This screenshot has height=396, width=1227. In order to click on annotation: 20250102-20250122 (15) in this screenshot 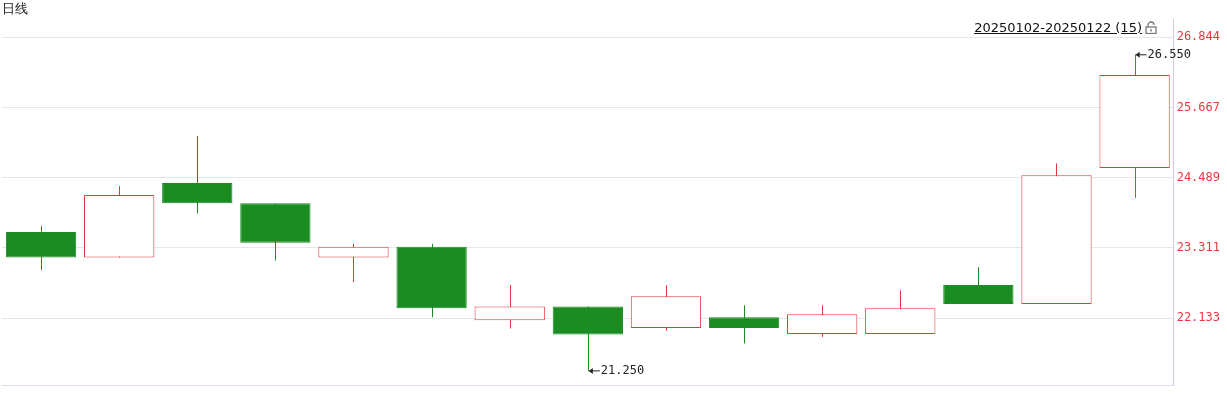, I will do `click(1058, 27)`.